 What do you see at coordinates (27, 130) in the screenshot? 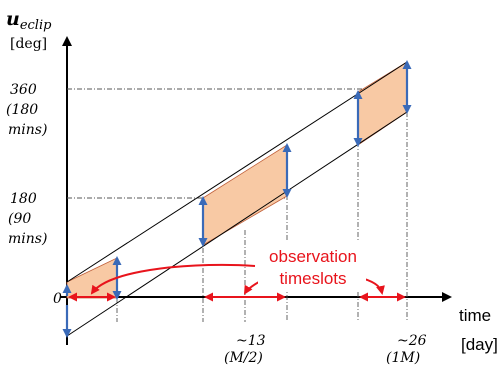
I see `y-tick-360-note2: mins)` at bounding box center [27, 130].